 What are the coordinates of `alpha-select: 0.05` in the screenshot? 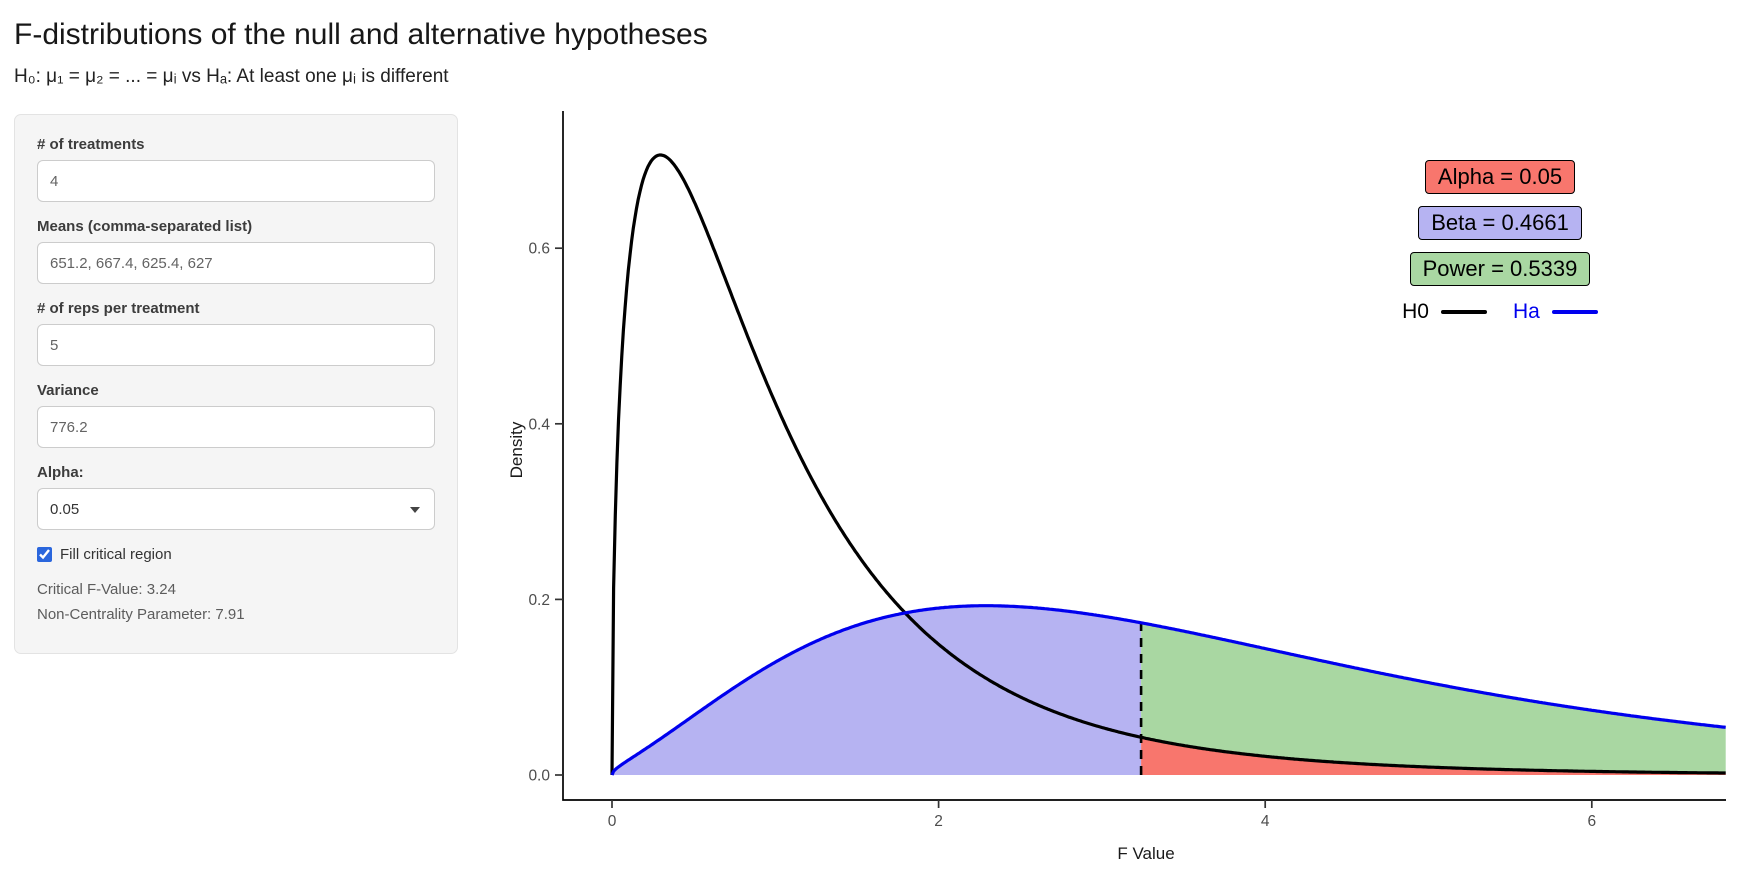 It's located at (236, 509).